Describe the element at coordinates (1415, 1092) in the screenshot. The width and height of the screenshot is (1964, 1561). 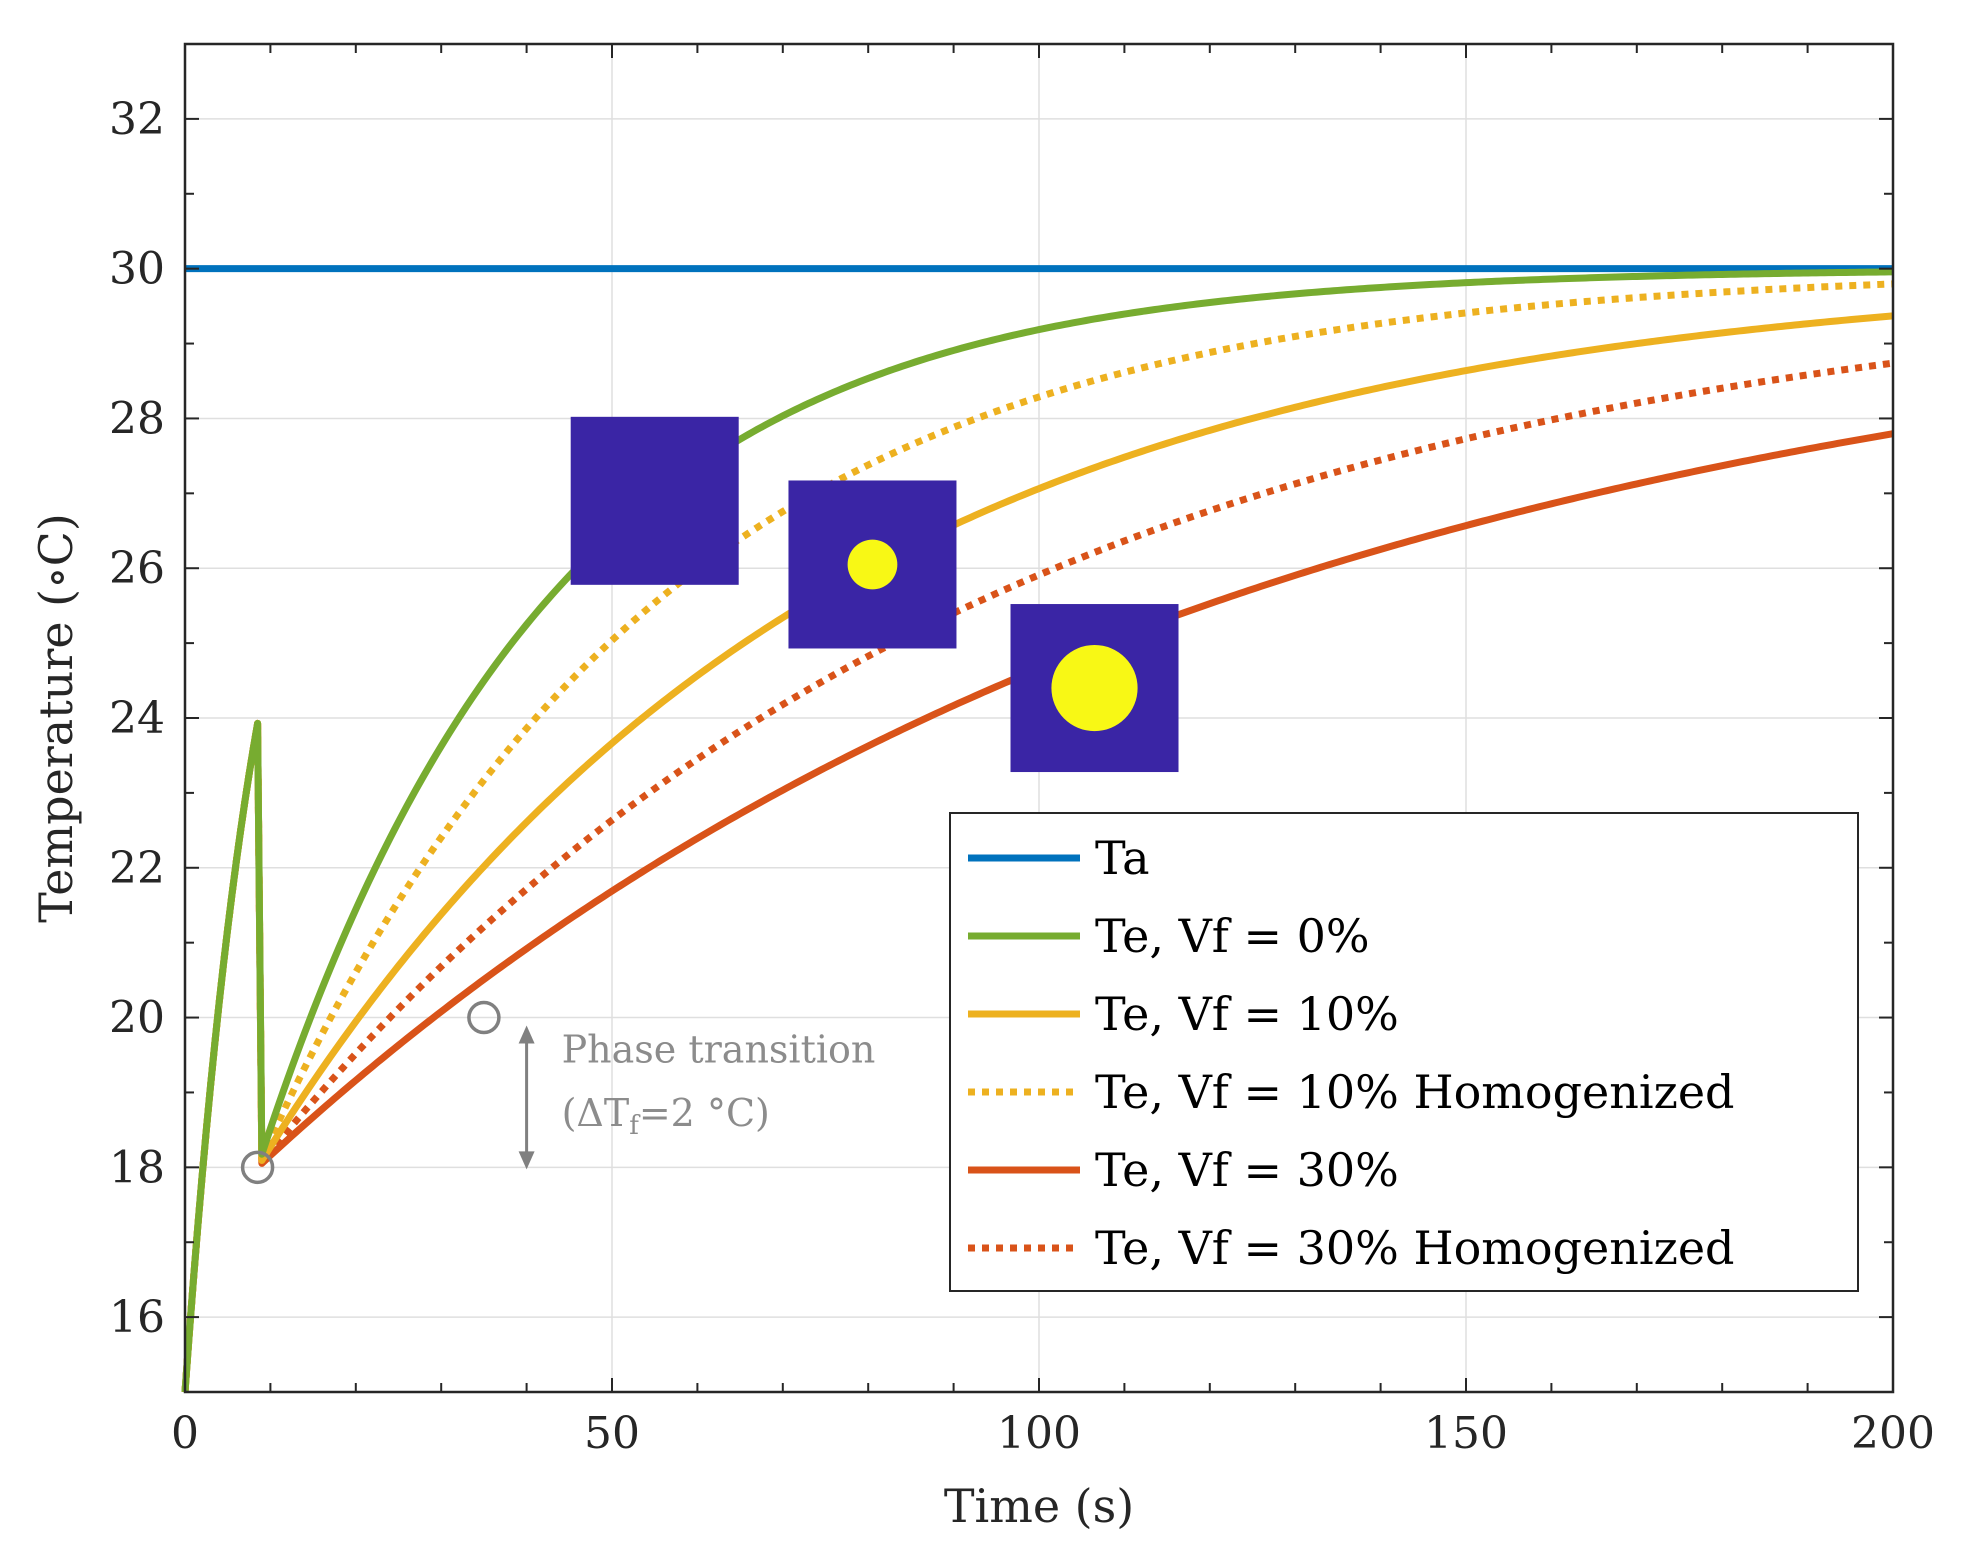
I see `legend-label-3: Te, Vf = 10% Homogenized` at that location.